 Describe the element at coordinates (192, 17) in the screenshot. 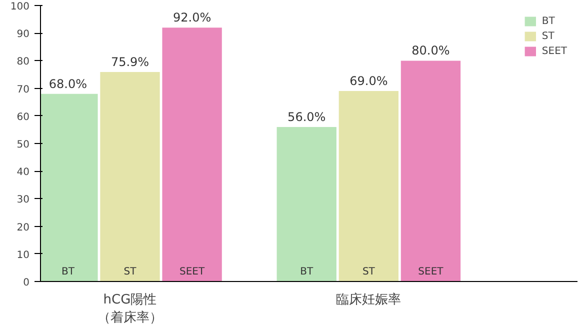

I see `data-label: 92.0%` at that location.